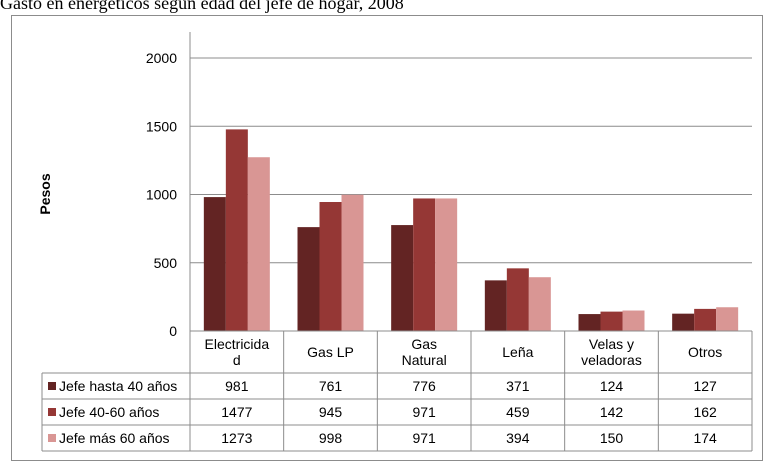 The height and width of the screenshot is (465, 765). Describe the element at coordinates (237, 386) in the screenshot. I see `data-label: 981` at that location.